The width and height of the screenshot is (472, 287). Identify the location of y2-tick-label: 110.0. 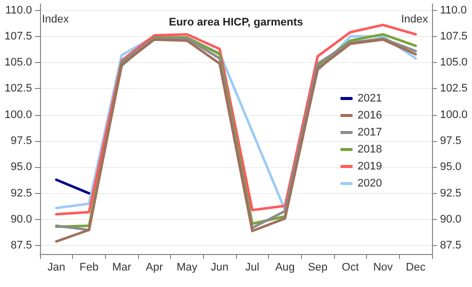
(453, 10).